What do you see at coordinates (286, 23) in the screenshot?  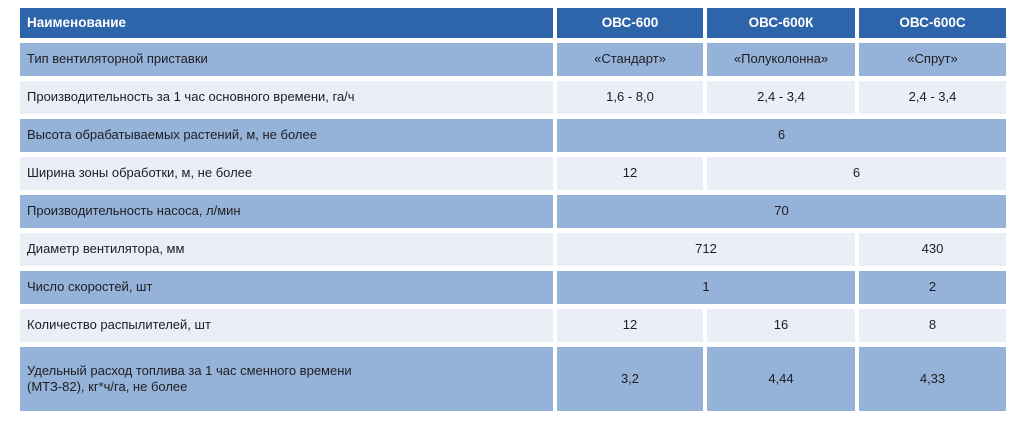 I see `header-cell-name: Наименование` at bounding box center [286, 23].